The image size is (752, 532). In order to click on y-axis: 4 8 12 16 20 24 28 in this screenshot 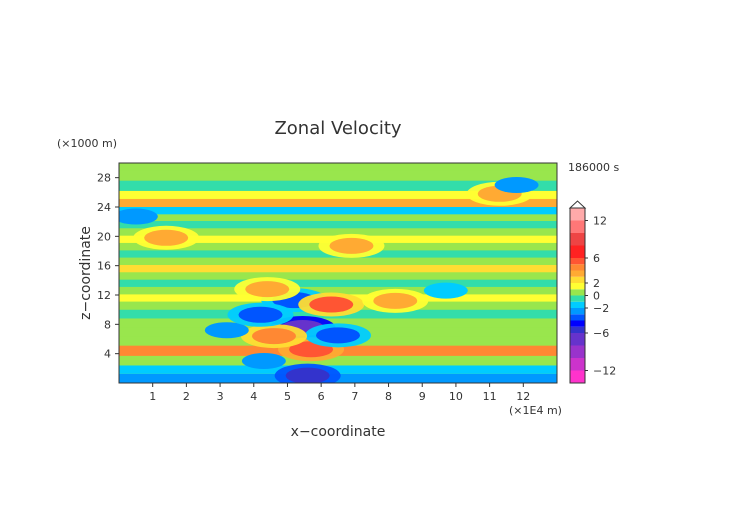, I will do `click(108, 266)`.